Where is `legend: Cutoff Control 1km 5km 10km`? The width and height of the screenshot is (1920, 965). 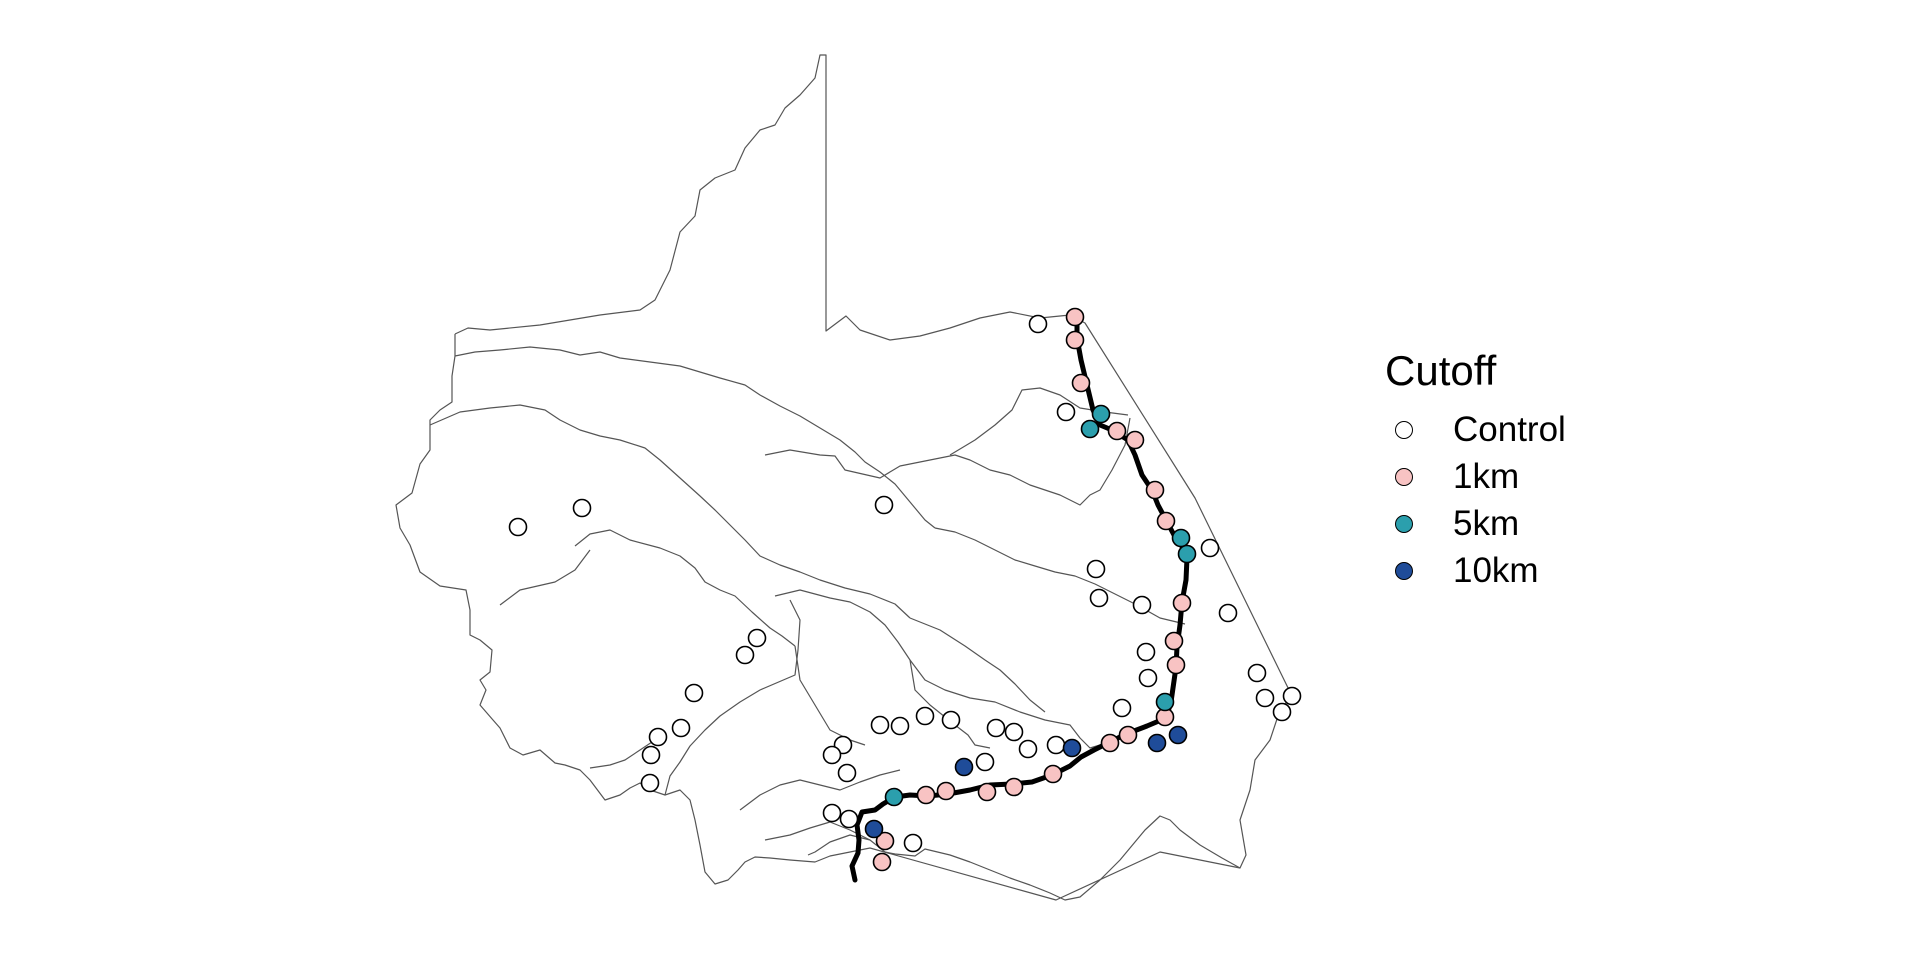 legend: Cutoff Control 1km 5km 10km is located at coordinates (1475, 472).